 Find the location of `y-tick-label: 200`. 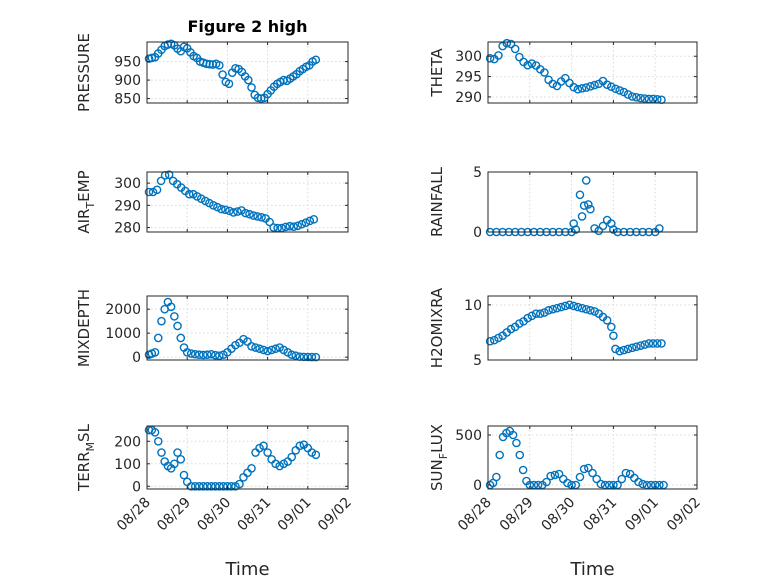

y-tick-label: 200 is located at coordinates (127, 442).